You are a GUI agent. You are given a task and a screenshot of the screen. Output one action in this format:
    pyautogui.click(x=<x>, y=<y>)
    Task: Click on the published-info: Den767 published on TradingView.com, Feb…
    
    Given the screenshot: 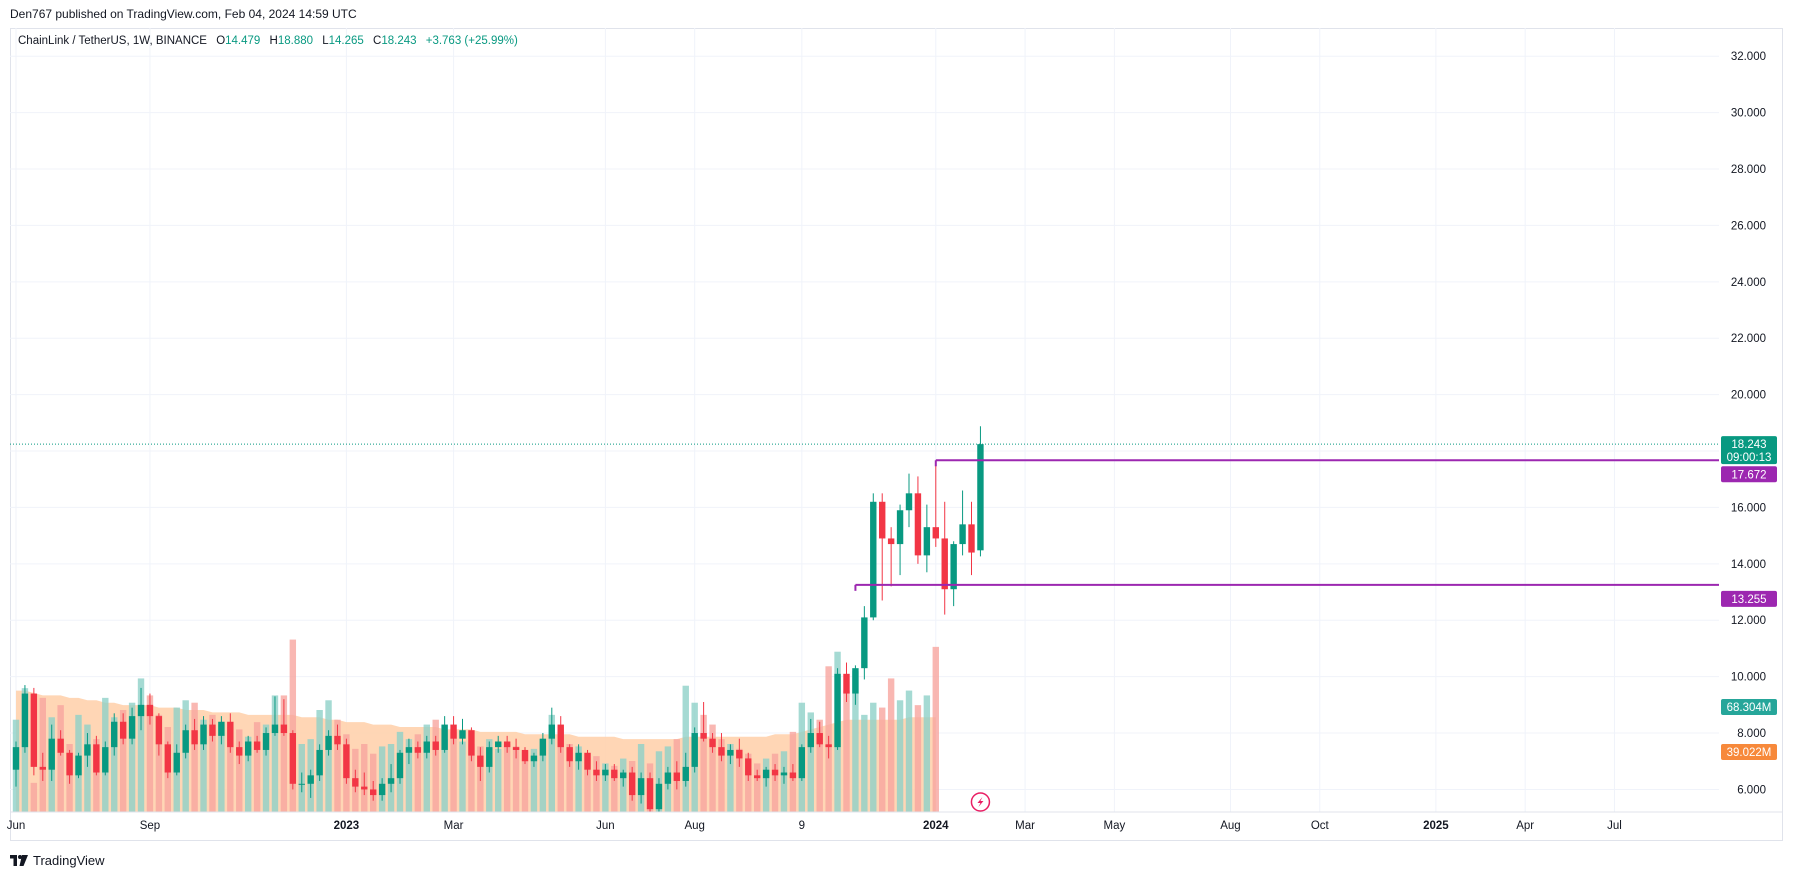 What is the action you would take?
    pyautogui.click(x=183, y=14)
    